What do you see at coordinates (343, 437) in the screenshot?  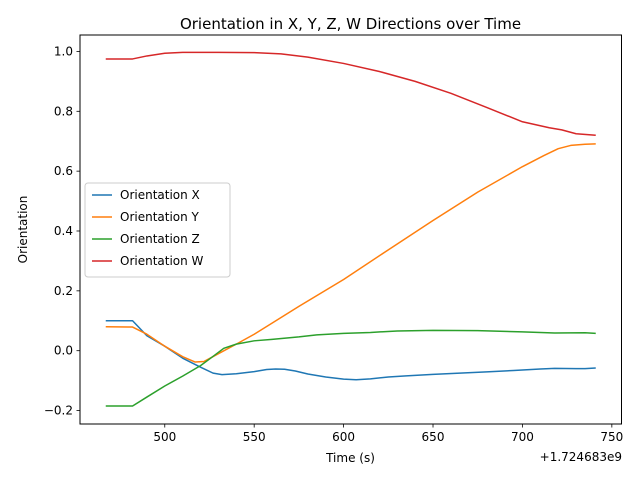 I see `x-tick-label: 600` at bounding box center [343, 437].